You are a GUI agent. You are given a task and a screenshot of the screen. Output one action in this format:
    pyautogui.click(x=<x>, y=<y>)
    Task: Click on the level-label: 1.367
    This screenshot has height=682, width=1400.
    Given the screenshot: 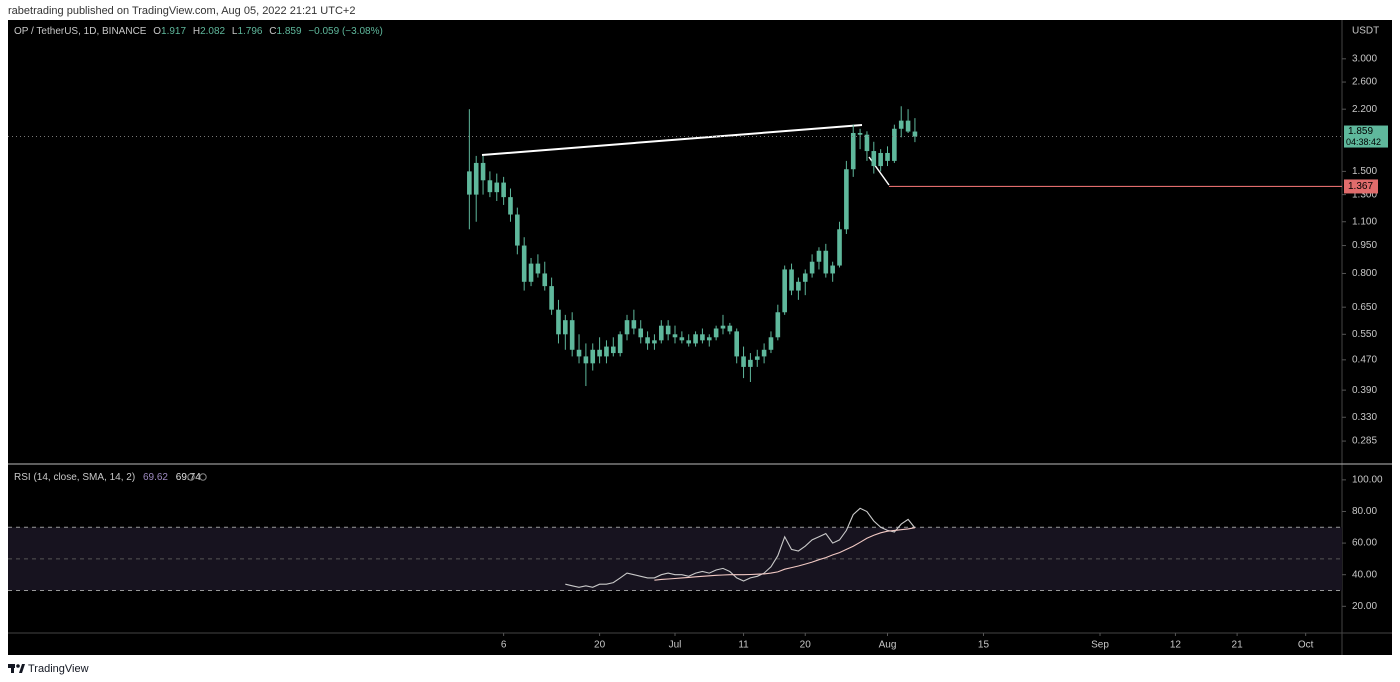 What is the action you would take?
    pyautogui.click(x=1360, y=186)
    